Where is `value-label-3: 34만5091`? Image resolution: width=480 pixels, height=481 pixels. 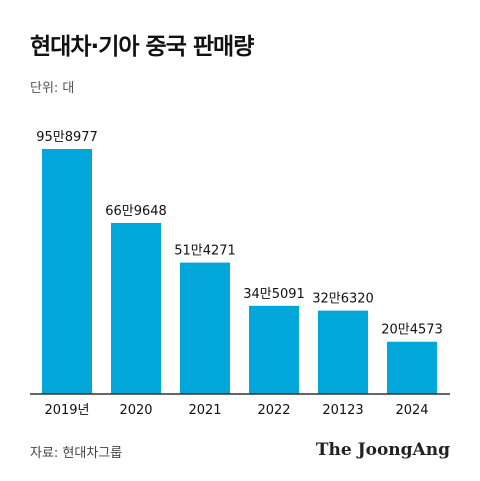
value-label-3: 34만5091 is located at coordinates (274, 294).